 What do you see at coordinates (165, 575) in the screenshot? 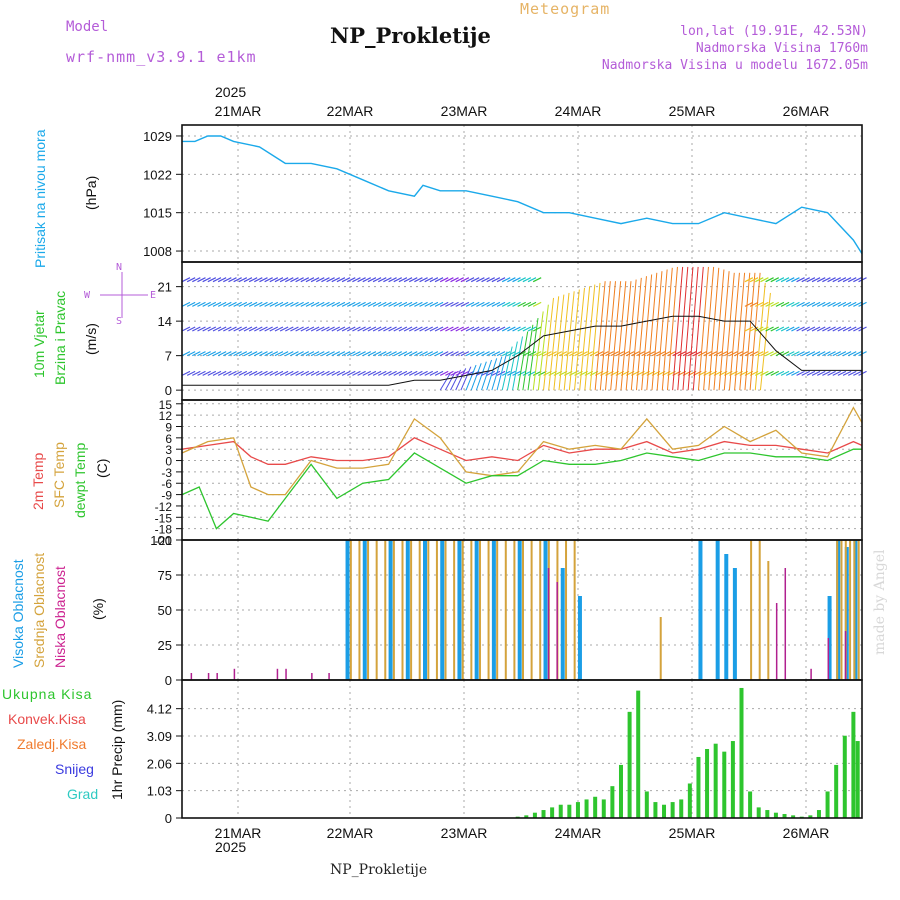
I see `y-tick-label: 75` at bounding box center [165, 575].